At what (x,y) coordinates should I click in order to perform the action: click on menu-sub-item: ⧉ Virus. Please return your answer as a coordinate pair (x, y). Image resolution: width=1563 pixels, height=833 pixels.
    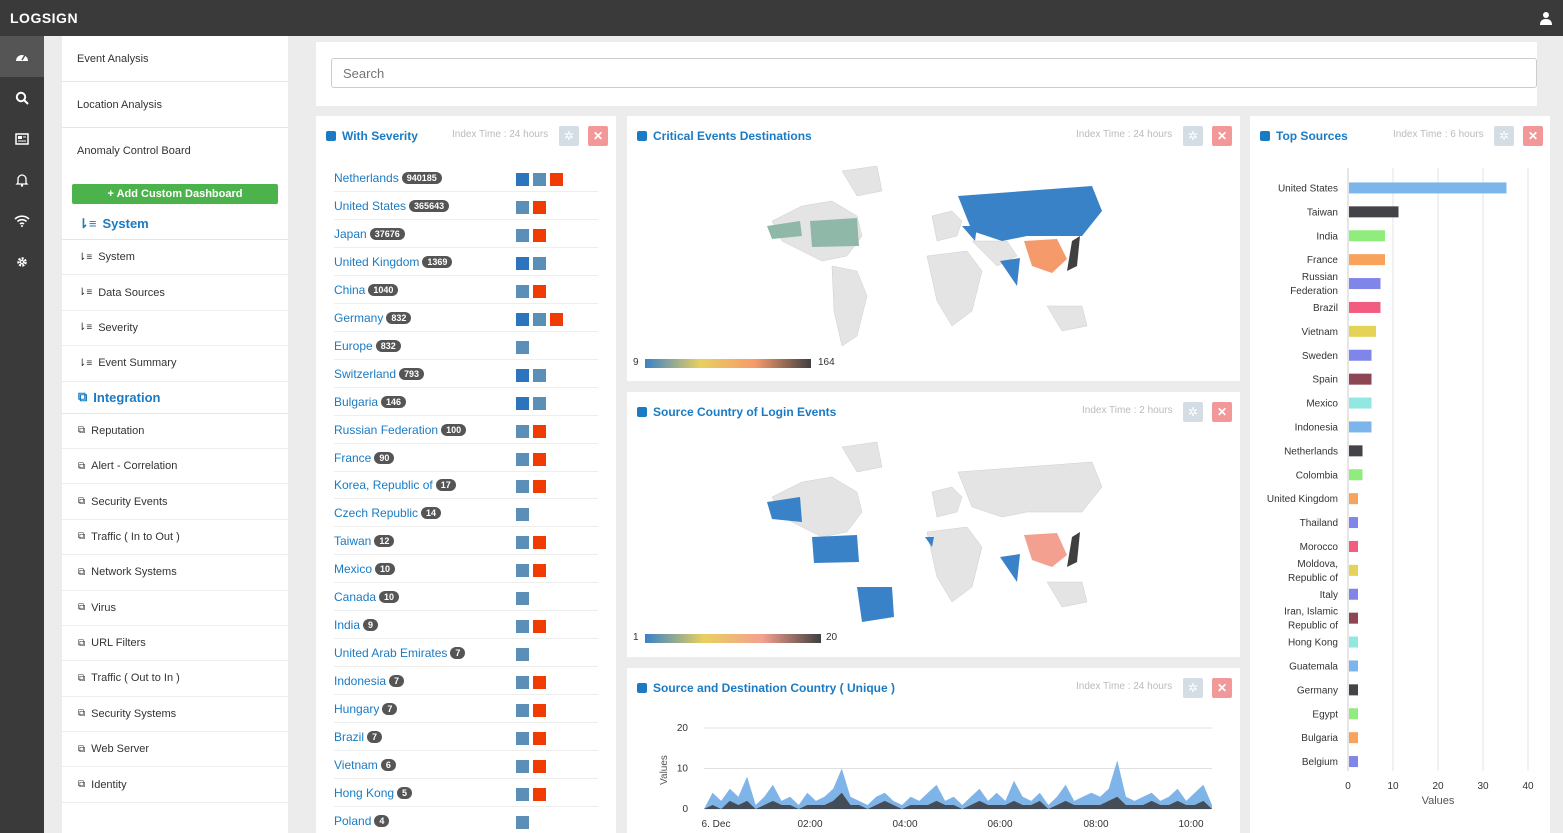
    Looking at the image, I should click on (175, 608).